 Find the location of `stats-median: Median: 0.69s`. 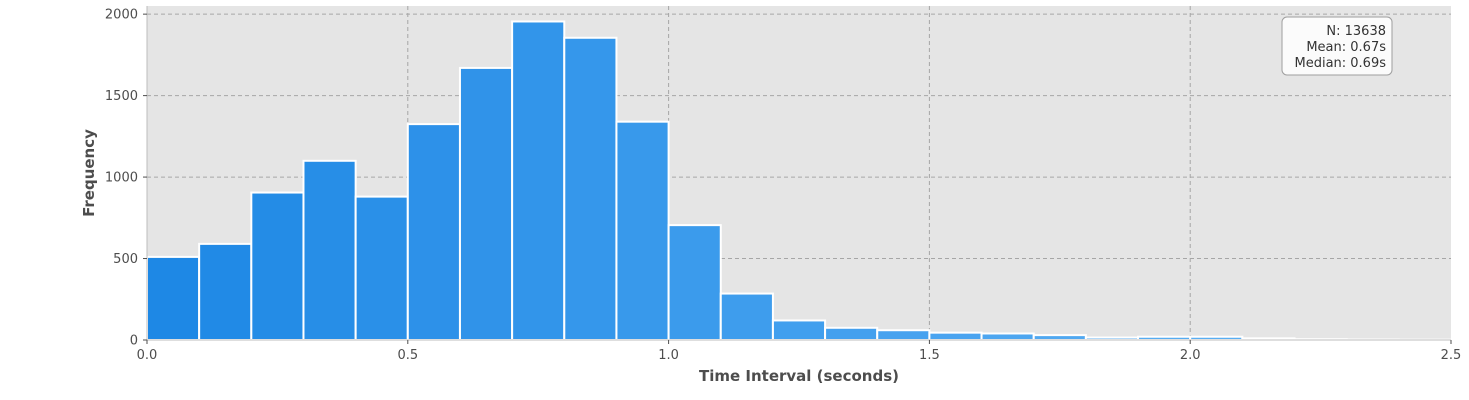

stats-median: Median: 0.69s is located at coordinates (1340, 63).